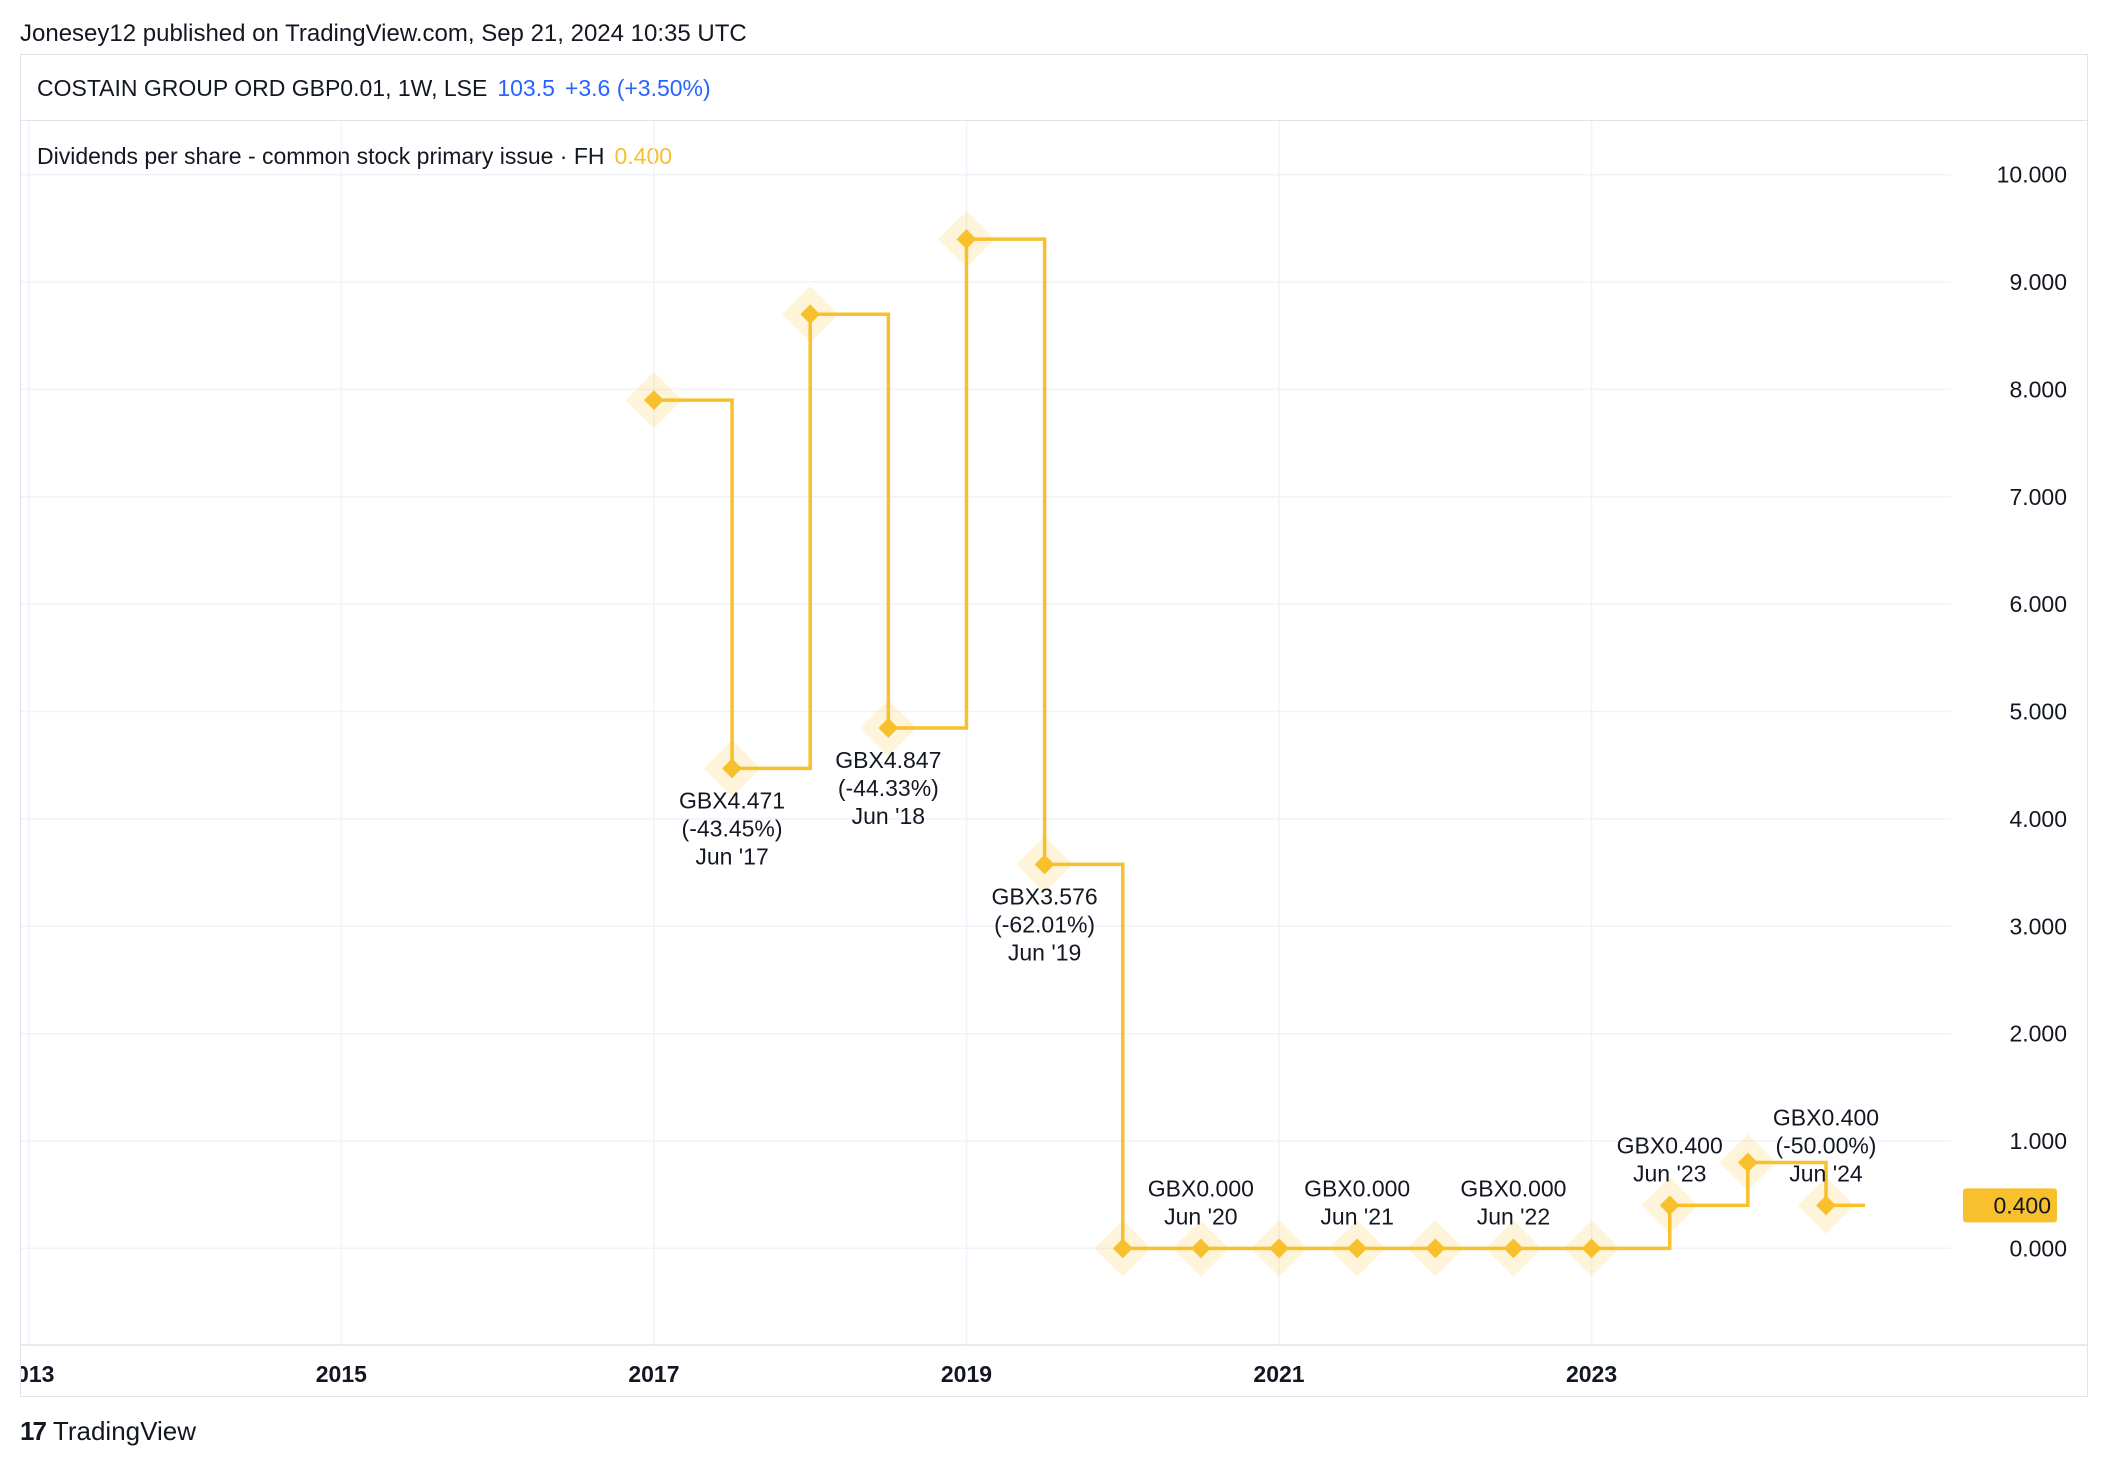 Image resolution: width=2108 pixels, height=1466 pixels. I want to click on y-tick-label: 7.000, so click(2038, 497).